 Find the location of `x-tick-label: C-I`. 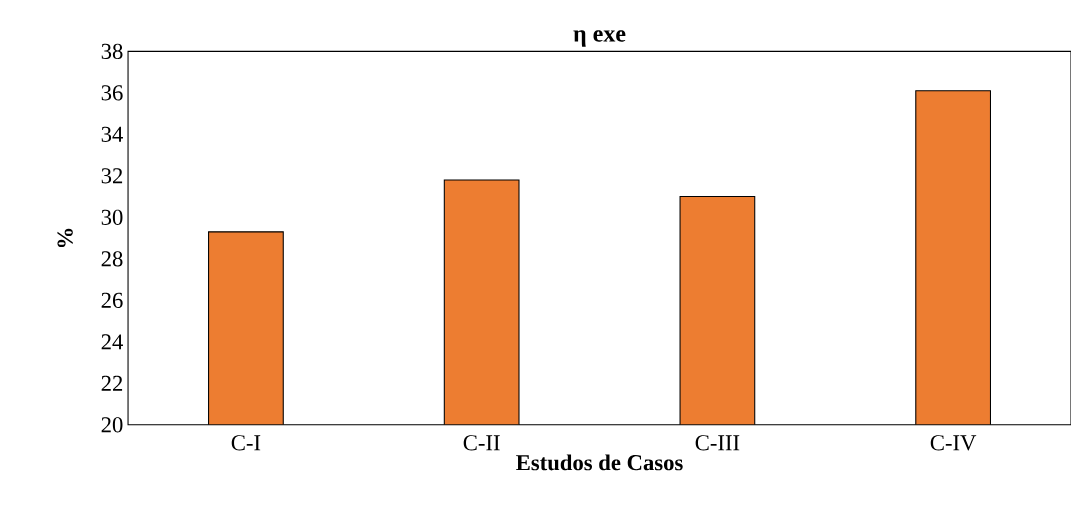

x-tick-label: C-I is located at coordinates (246, 443).